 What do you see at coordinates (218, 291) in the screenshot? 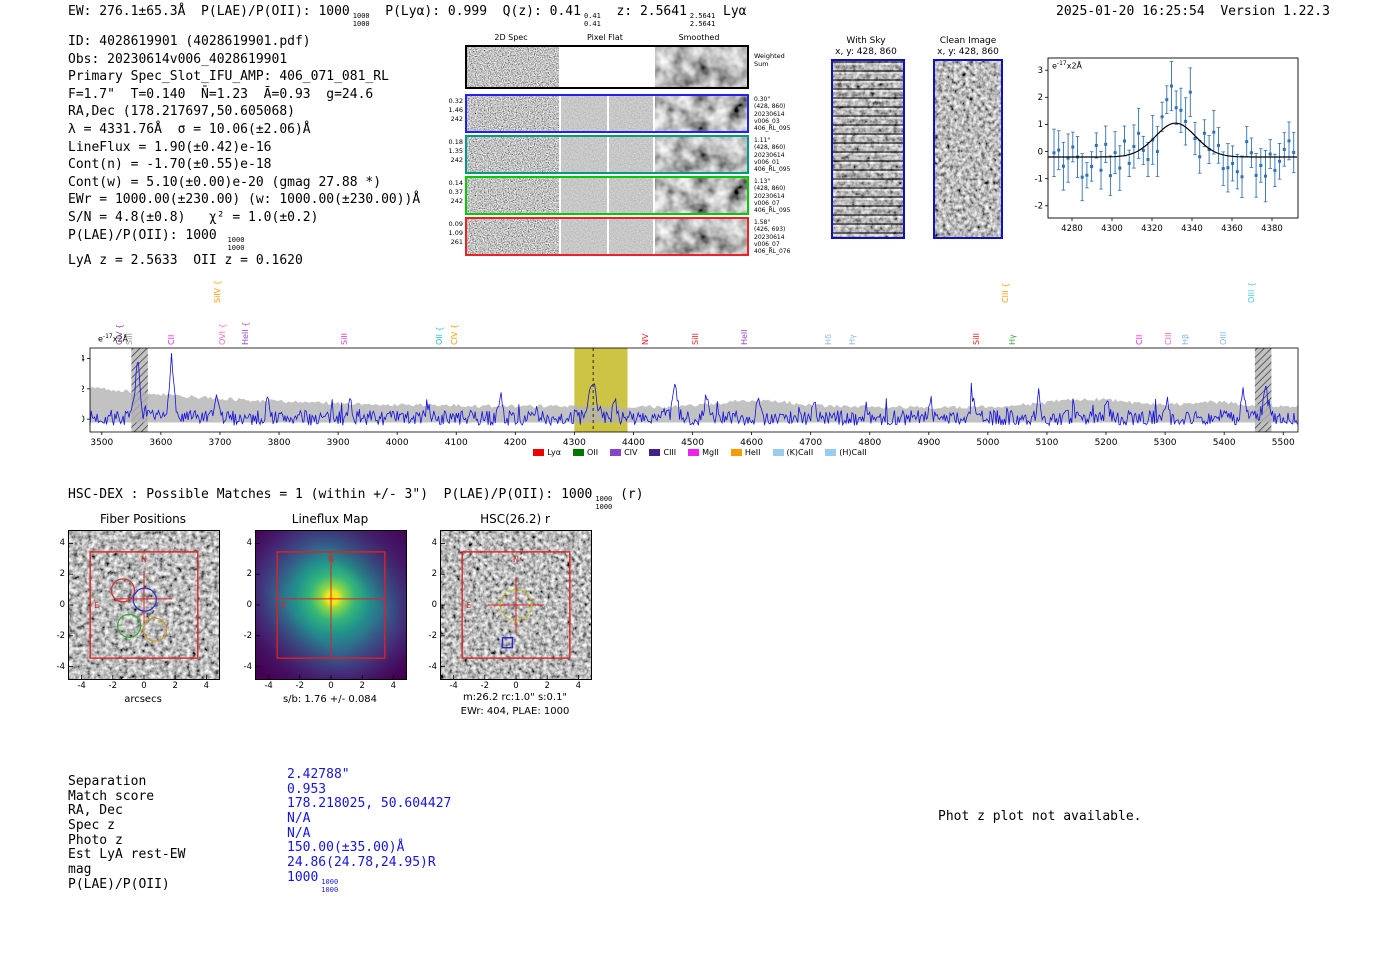
I see `spectral-line-label: SiIV {` at bounding box center [218, 291].